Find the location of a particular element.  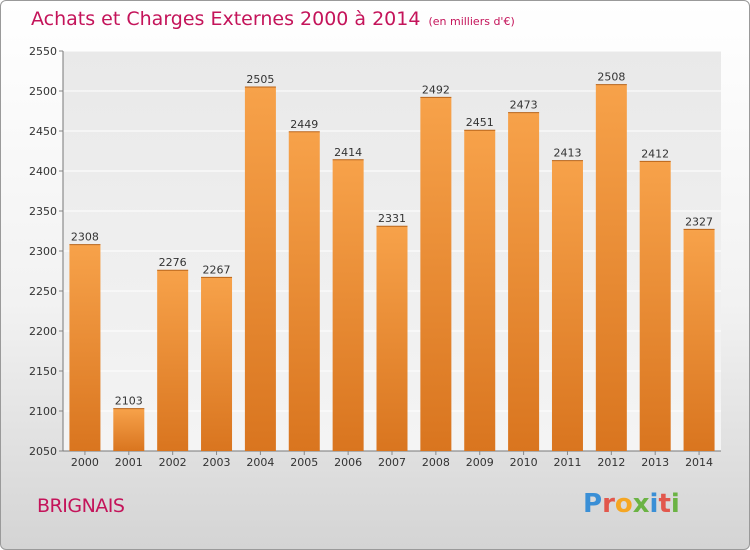

bar-value-label: 2492 is located at coordinates (436, 89).